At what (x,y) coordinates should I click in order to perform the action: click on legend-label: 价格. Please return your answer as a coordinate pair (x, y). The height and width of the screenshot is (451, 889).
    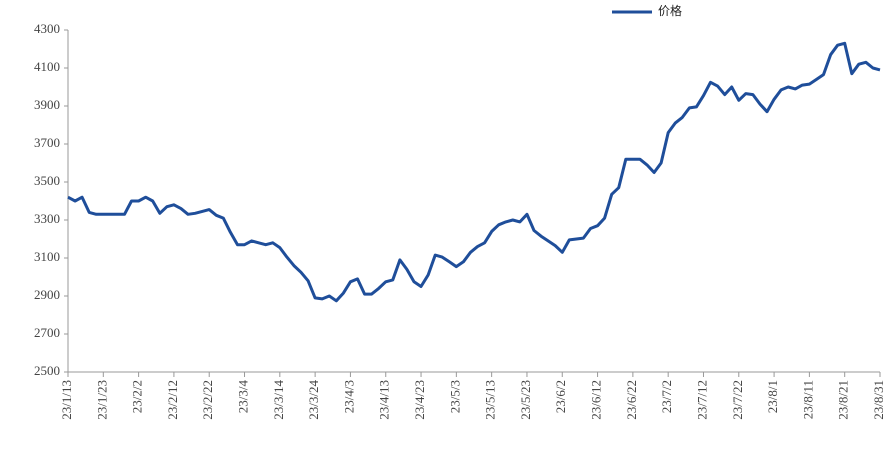
    Looking at the image, I should click on (670, 10).